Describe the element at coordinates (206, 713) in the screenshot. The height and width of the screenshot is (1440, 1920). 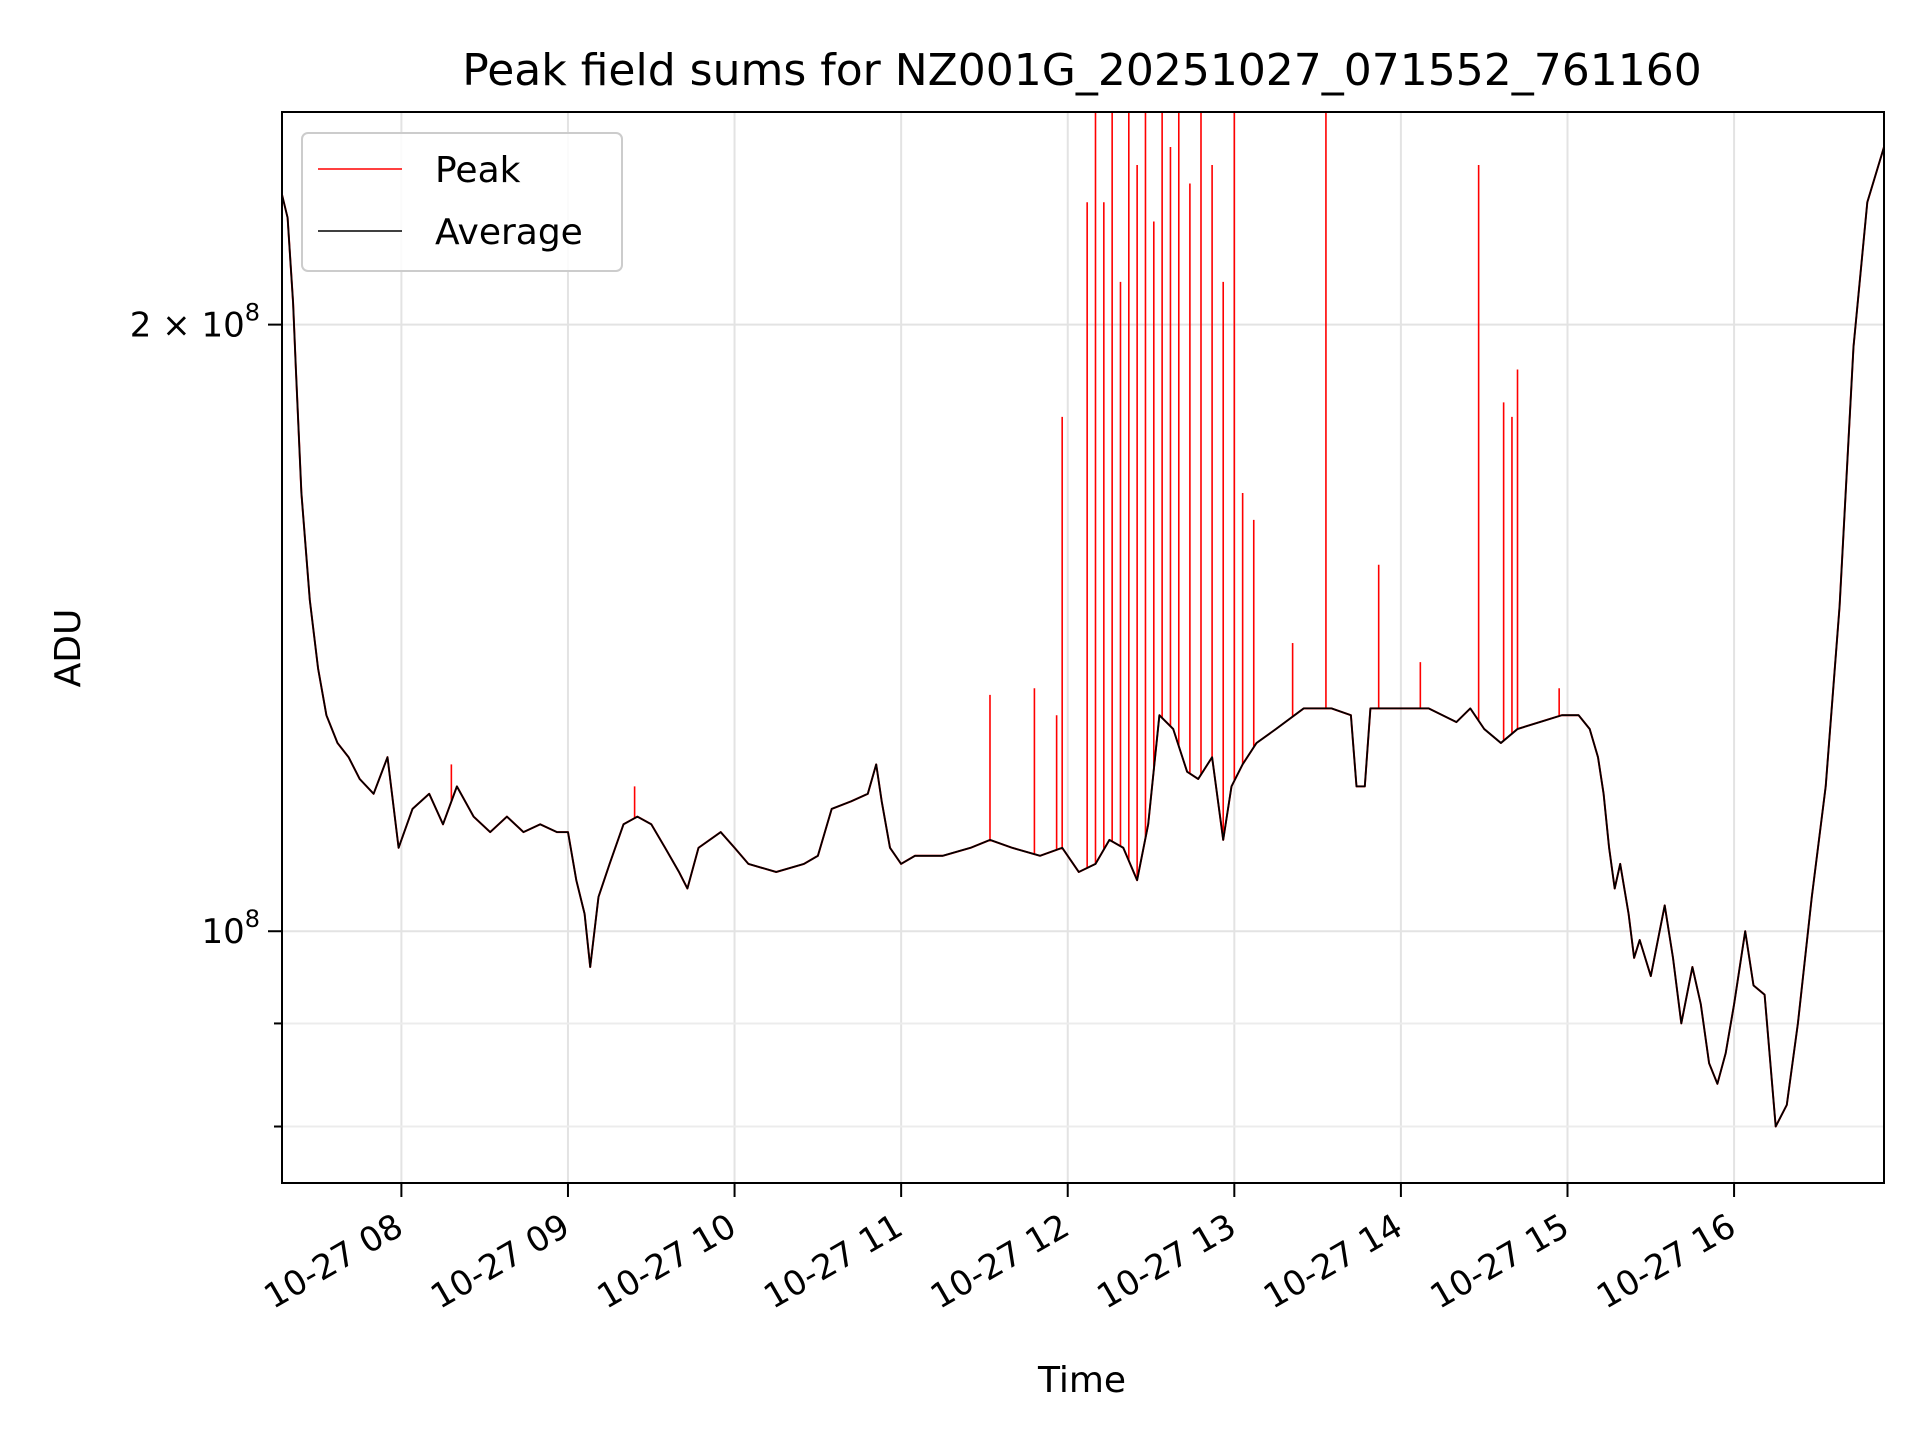
I see `y-axis: 108 2 × 108` at that location.